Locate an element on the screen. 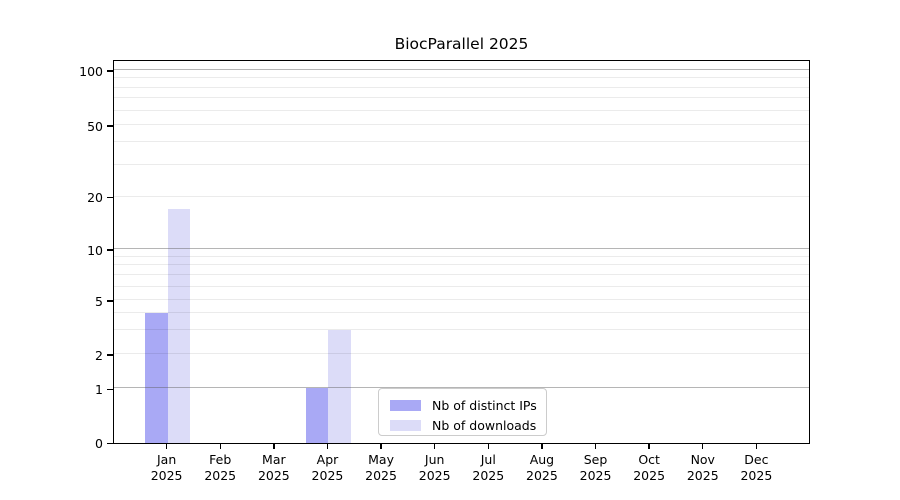  y-tick-label: 50 is located at coordinates (95, 126).